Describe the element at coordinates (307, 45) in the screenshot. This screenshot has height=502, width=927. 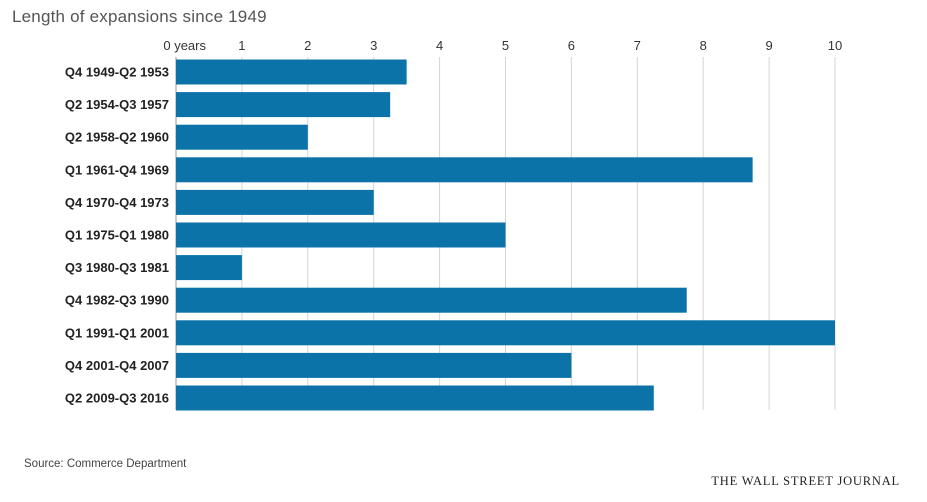
I see `x-tick-label: 2` at that location.